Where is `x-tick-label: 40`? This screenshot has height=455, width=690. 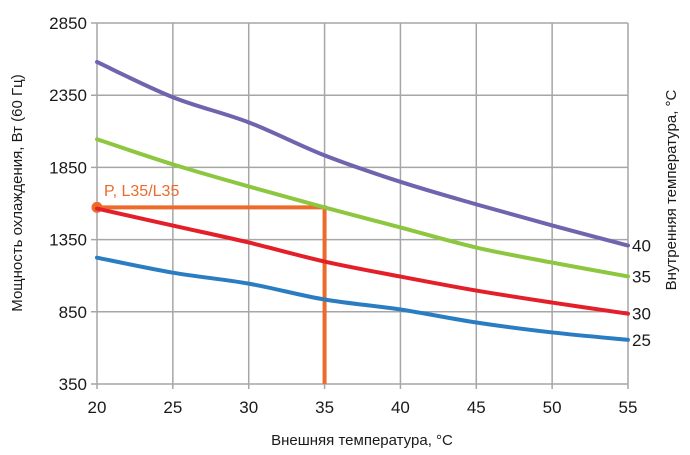
x-tick-label: 40 is located at coordinates (400, 407).